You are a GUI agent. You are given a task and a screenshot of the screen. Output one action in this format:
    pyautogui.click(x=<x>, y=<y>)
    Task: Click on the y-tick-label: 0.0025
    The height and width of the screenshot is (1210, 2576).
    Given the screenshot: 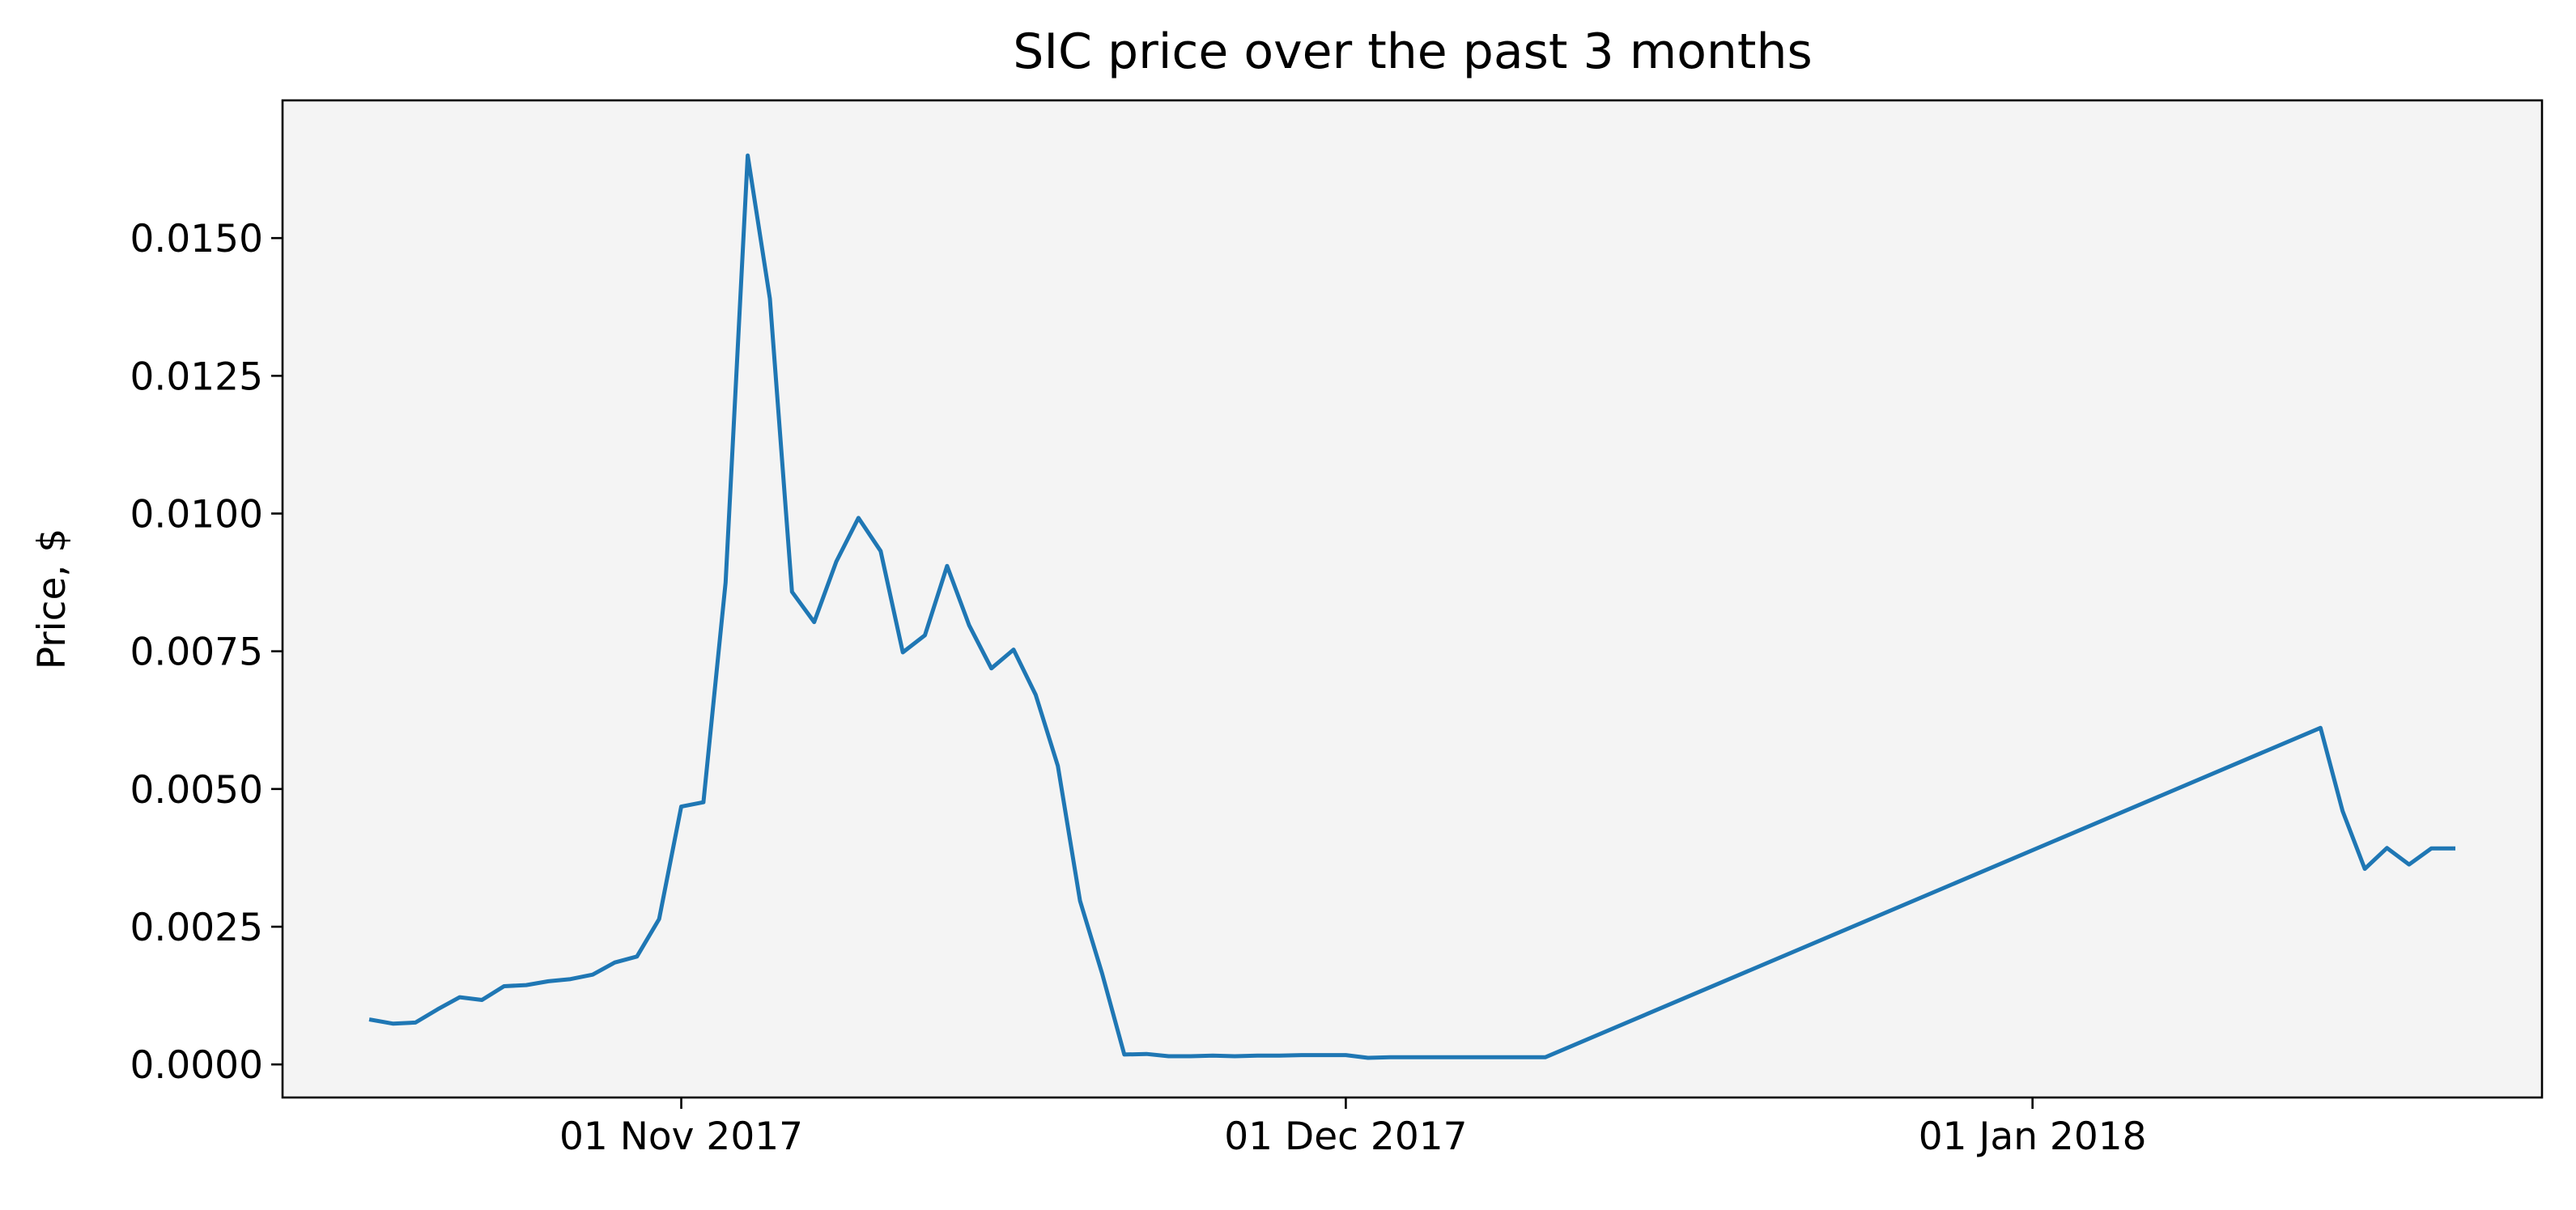 What is the action you would take?
    pyautogui.click(x=196, y=928)
    